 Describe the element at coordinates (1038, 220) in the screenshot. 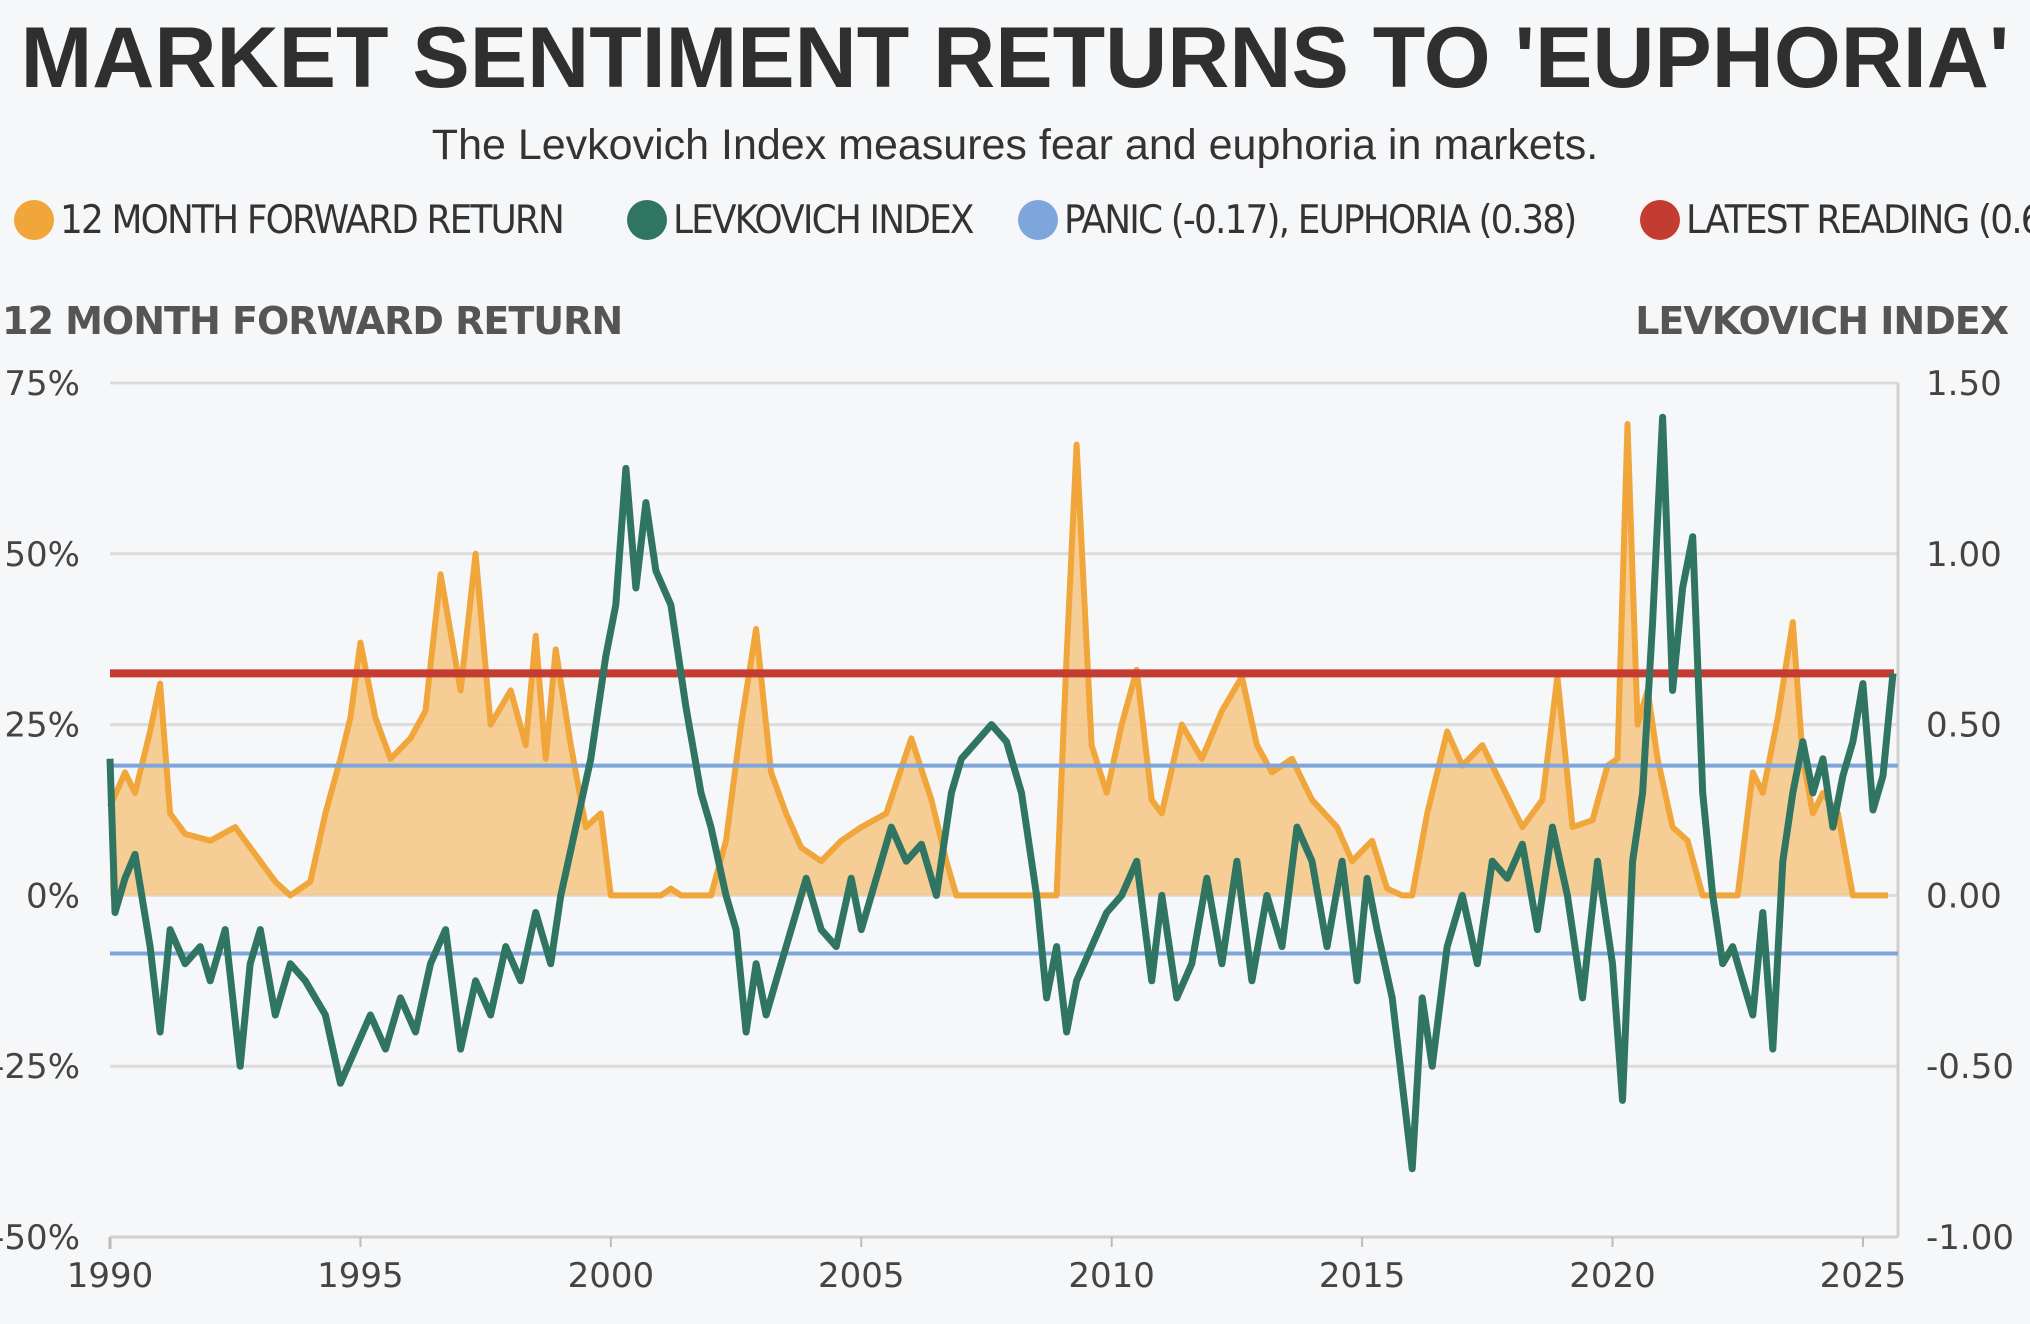

I see `legend-swatch-thresholds` at that location.